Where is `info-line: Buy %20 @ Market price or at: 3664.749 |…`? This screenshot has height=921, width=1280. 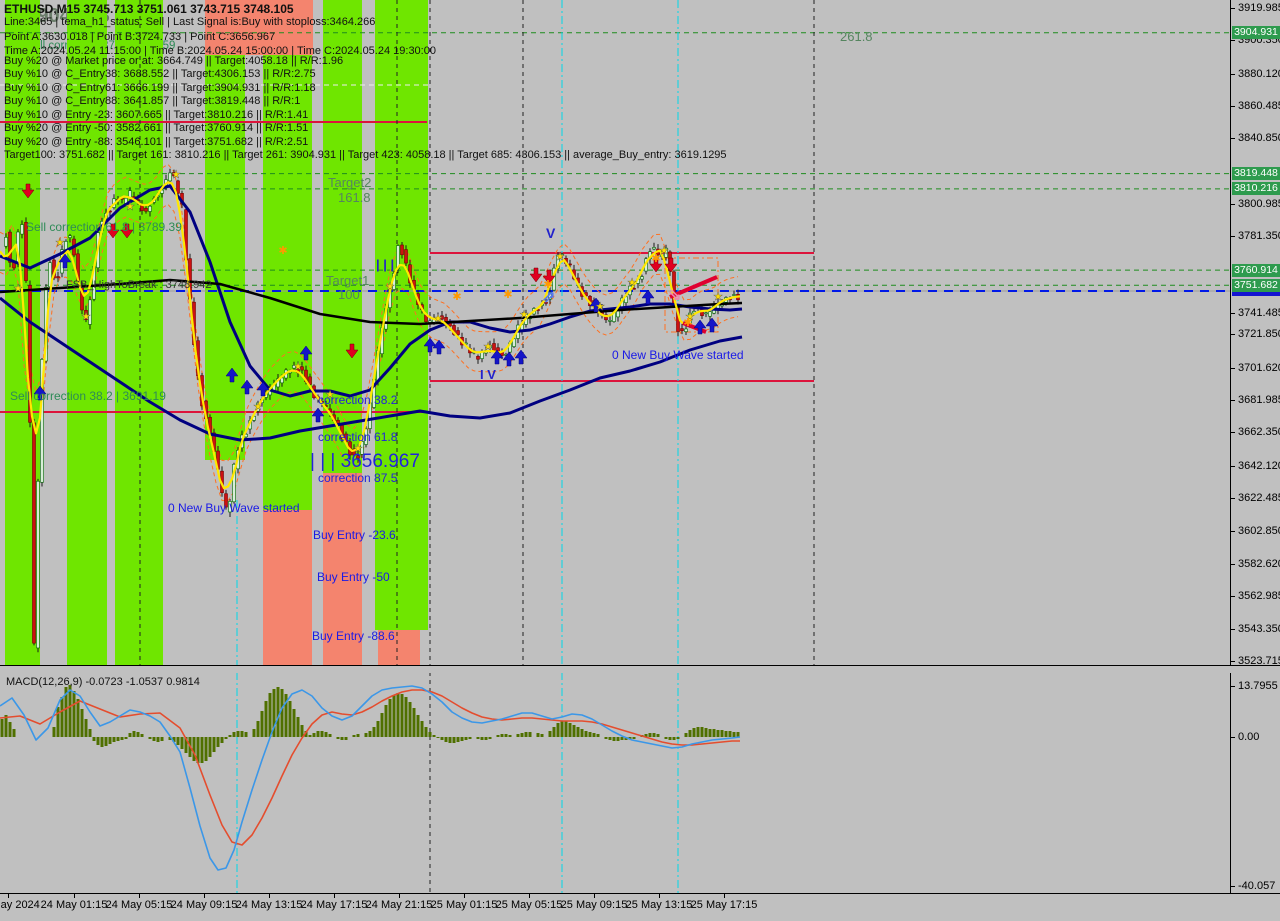 info-line: Buy %20 @ Market price or at: 3664.749 |… is located at coordinates (174, 60).